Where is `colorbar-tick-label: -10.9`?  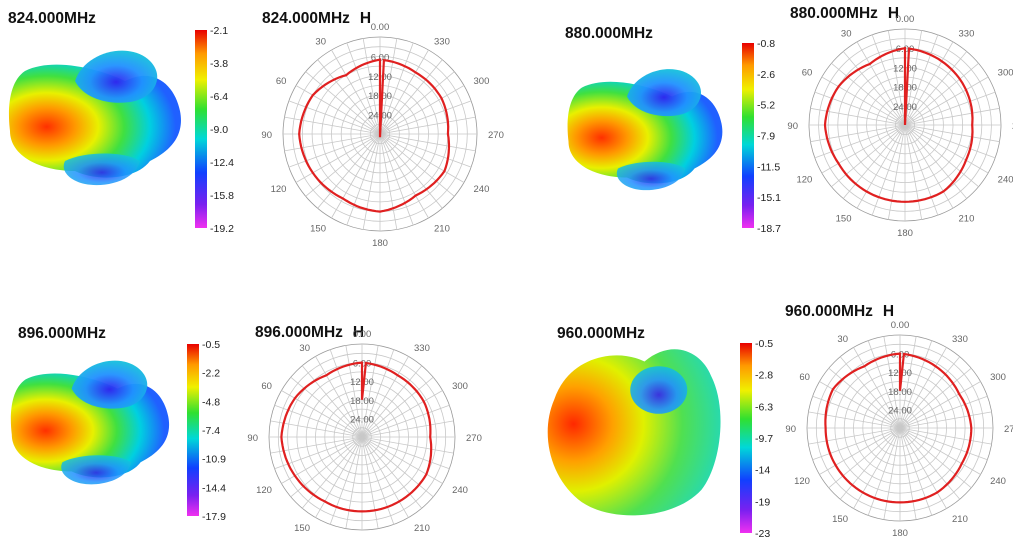 colorbar-tick-label: -10.9 is located at coordinates (214, 460).